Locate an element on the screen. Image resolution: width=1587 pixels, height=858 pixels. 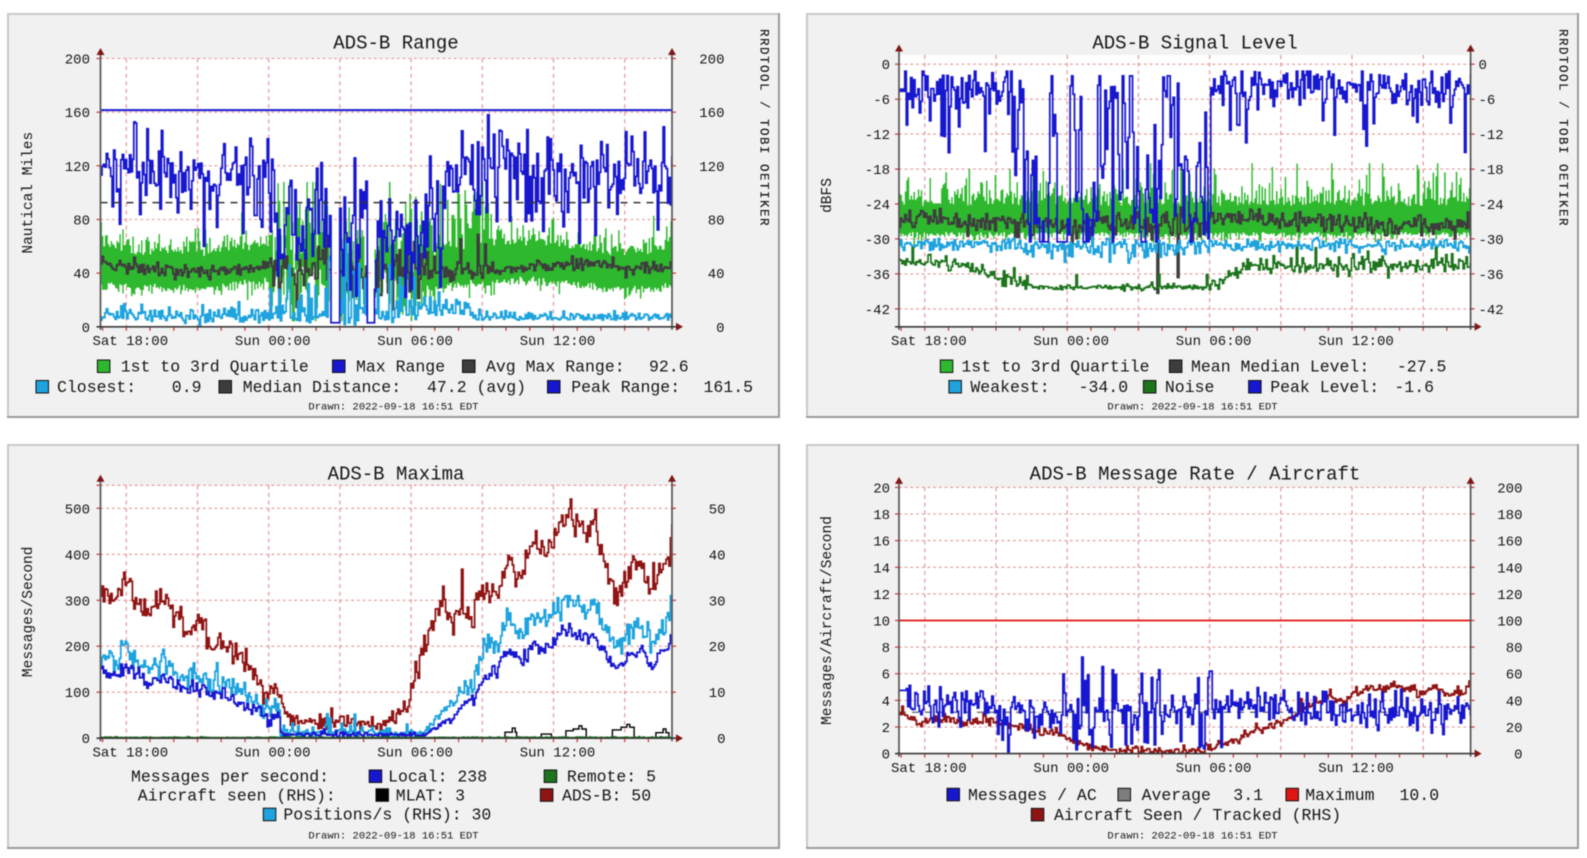
svg-text: 2 is located at coordinates (886, 729).